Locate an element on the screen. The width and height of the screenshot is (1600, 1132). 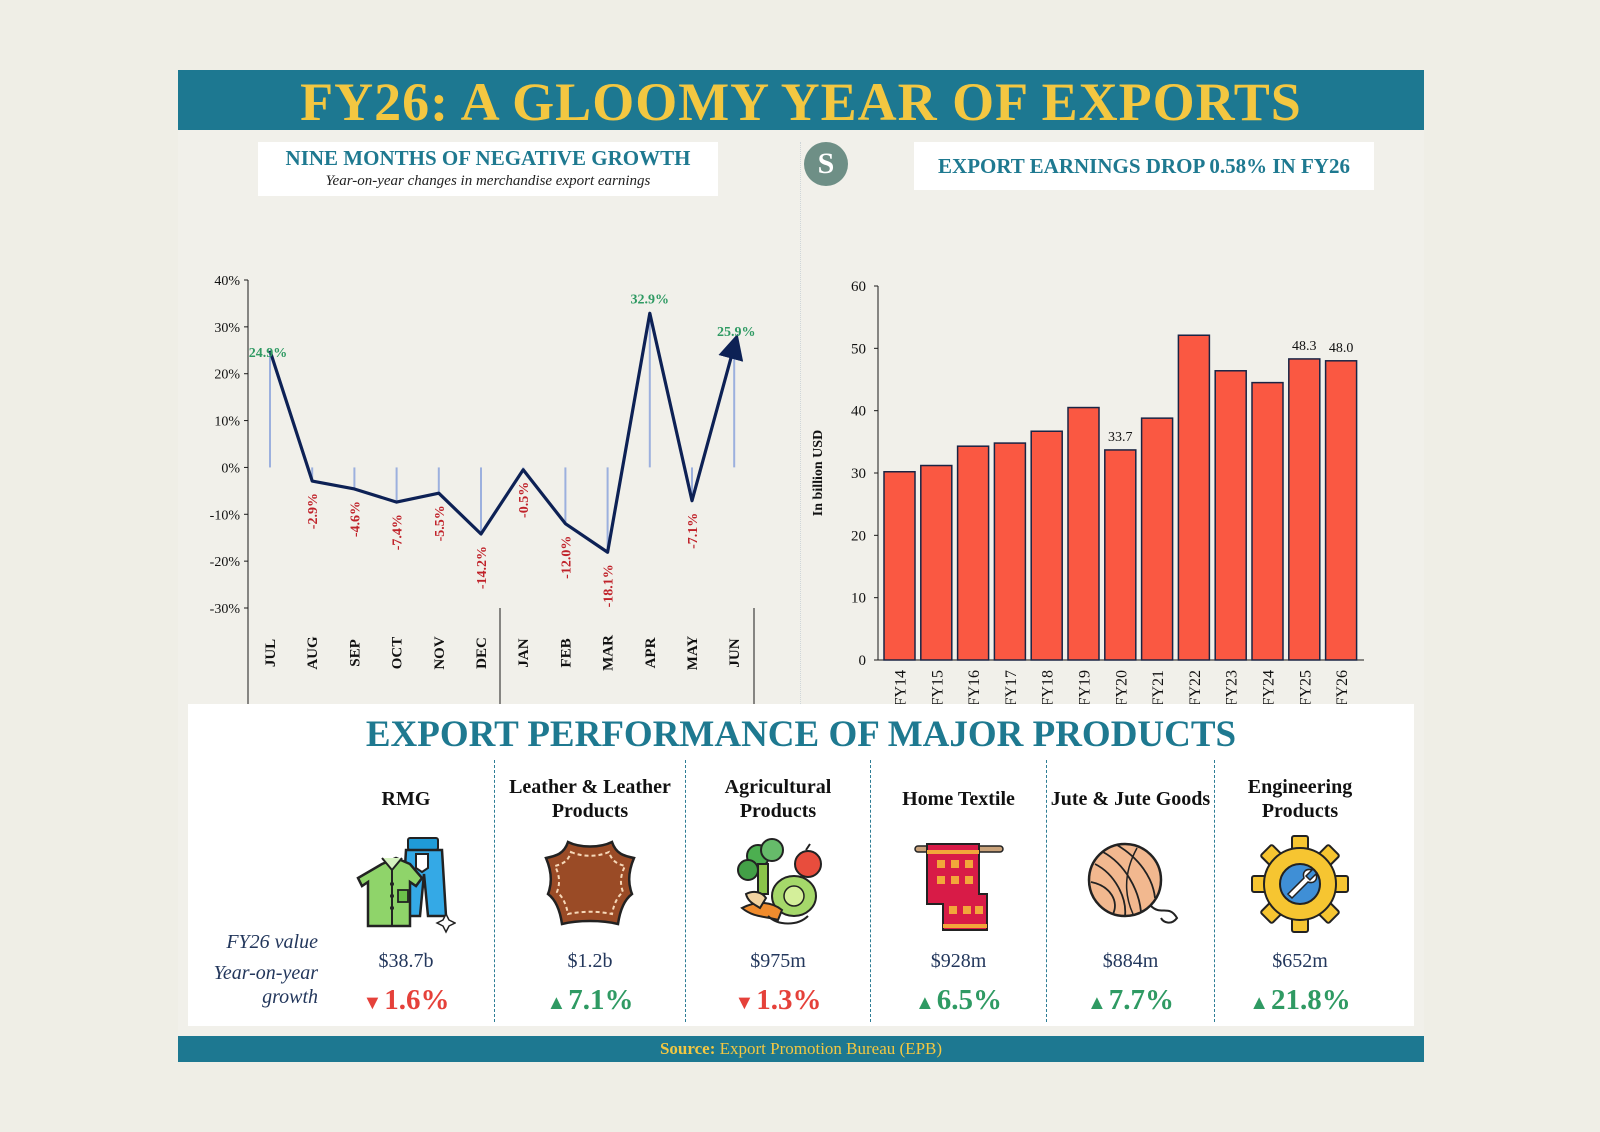
x-tick-label: FY19 is located at coordinates (1085, 688).